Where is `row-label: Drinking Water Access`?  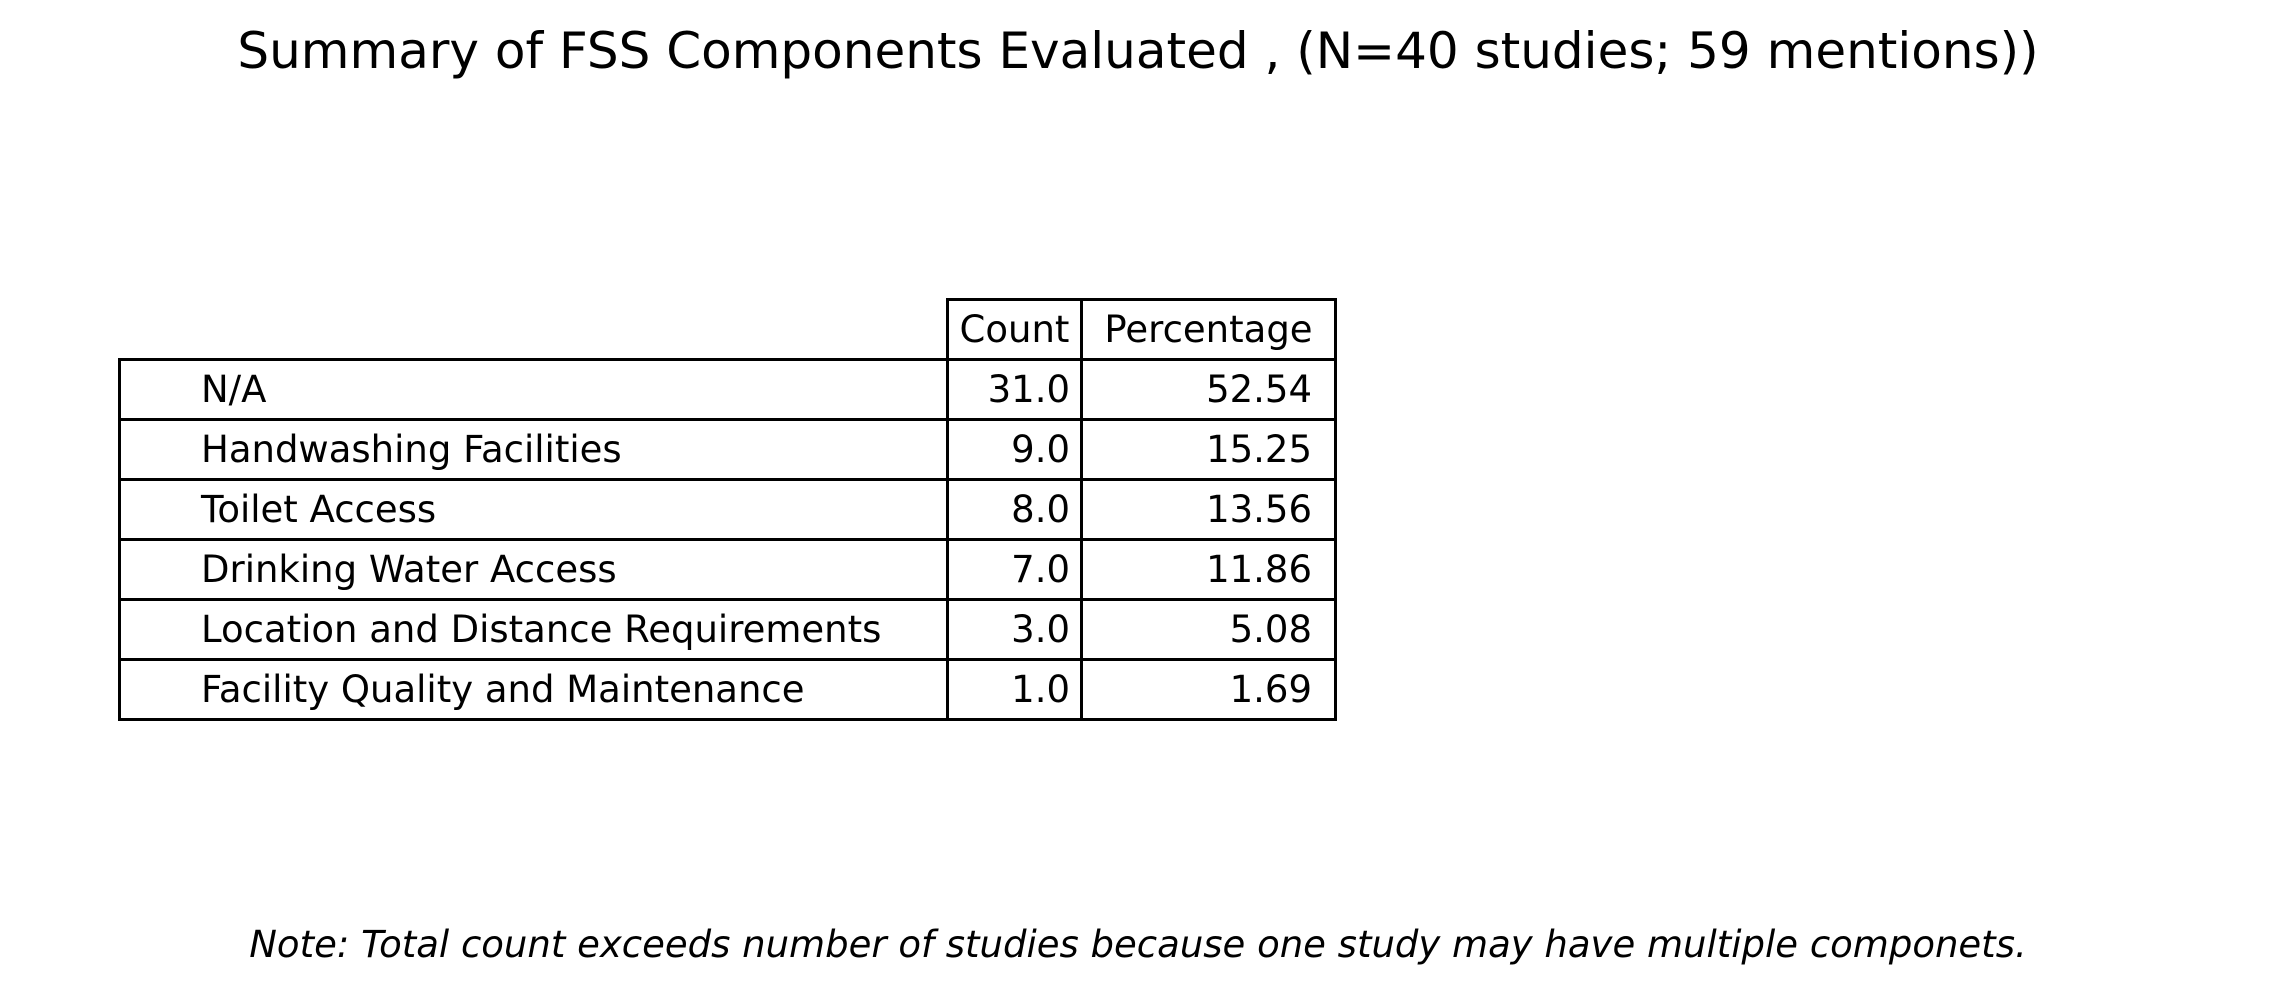 row-label: Drinking Water Access is located at coordinates (533, 569).